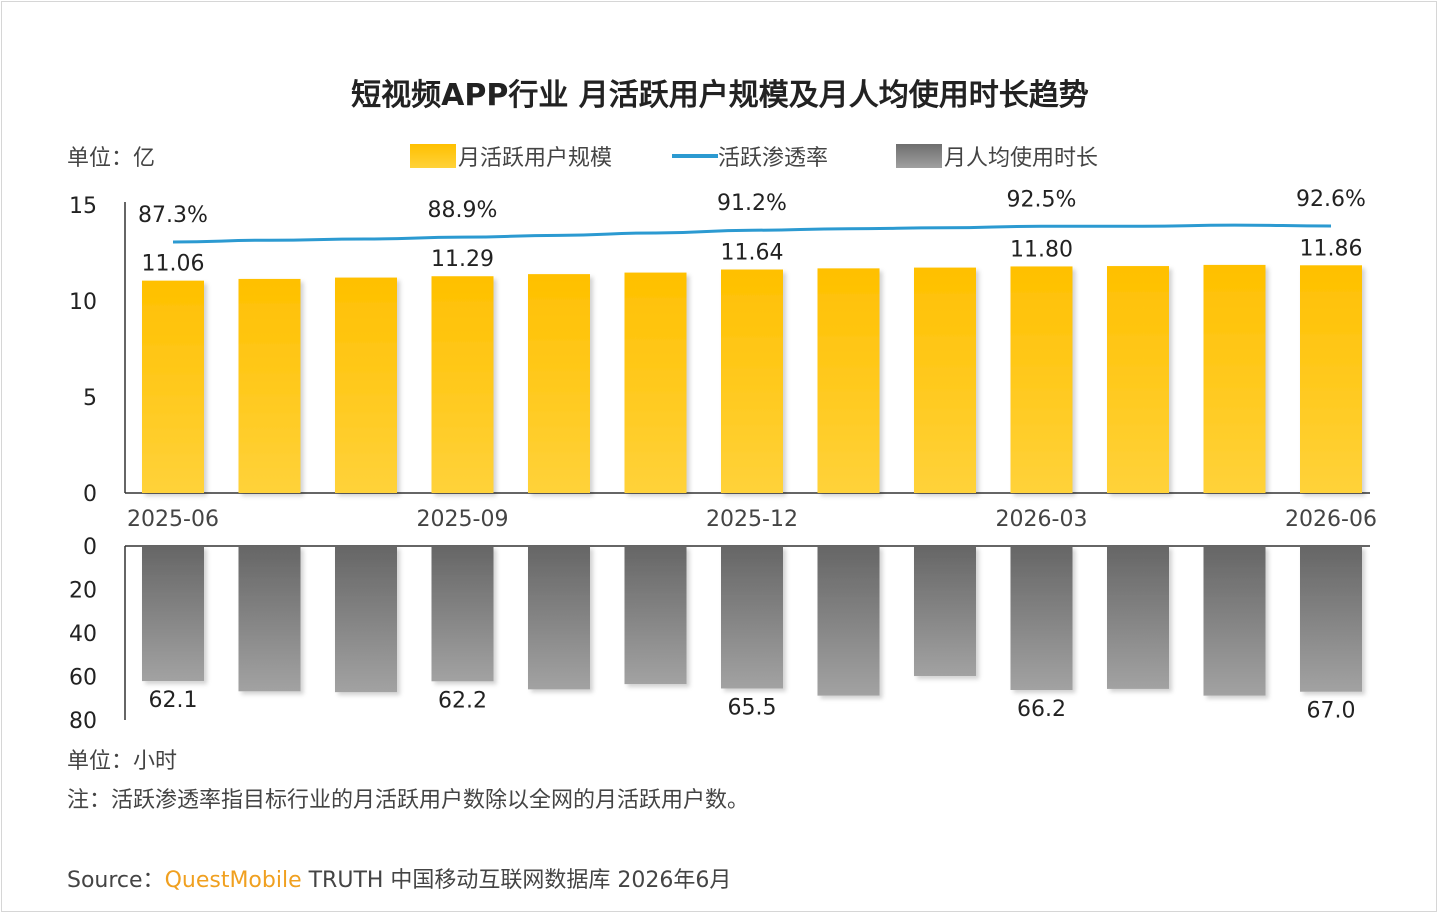 The height and width of the screenshot is (915, 1440). Describe the element at coordinates (111, 158) in the screenshot. I see `top-unit-label: 单位：亿` at that location.